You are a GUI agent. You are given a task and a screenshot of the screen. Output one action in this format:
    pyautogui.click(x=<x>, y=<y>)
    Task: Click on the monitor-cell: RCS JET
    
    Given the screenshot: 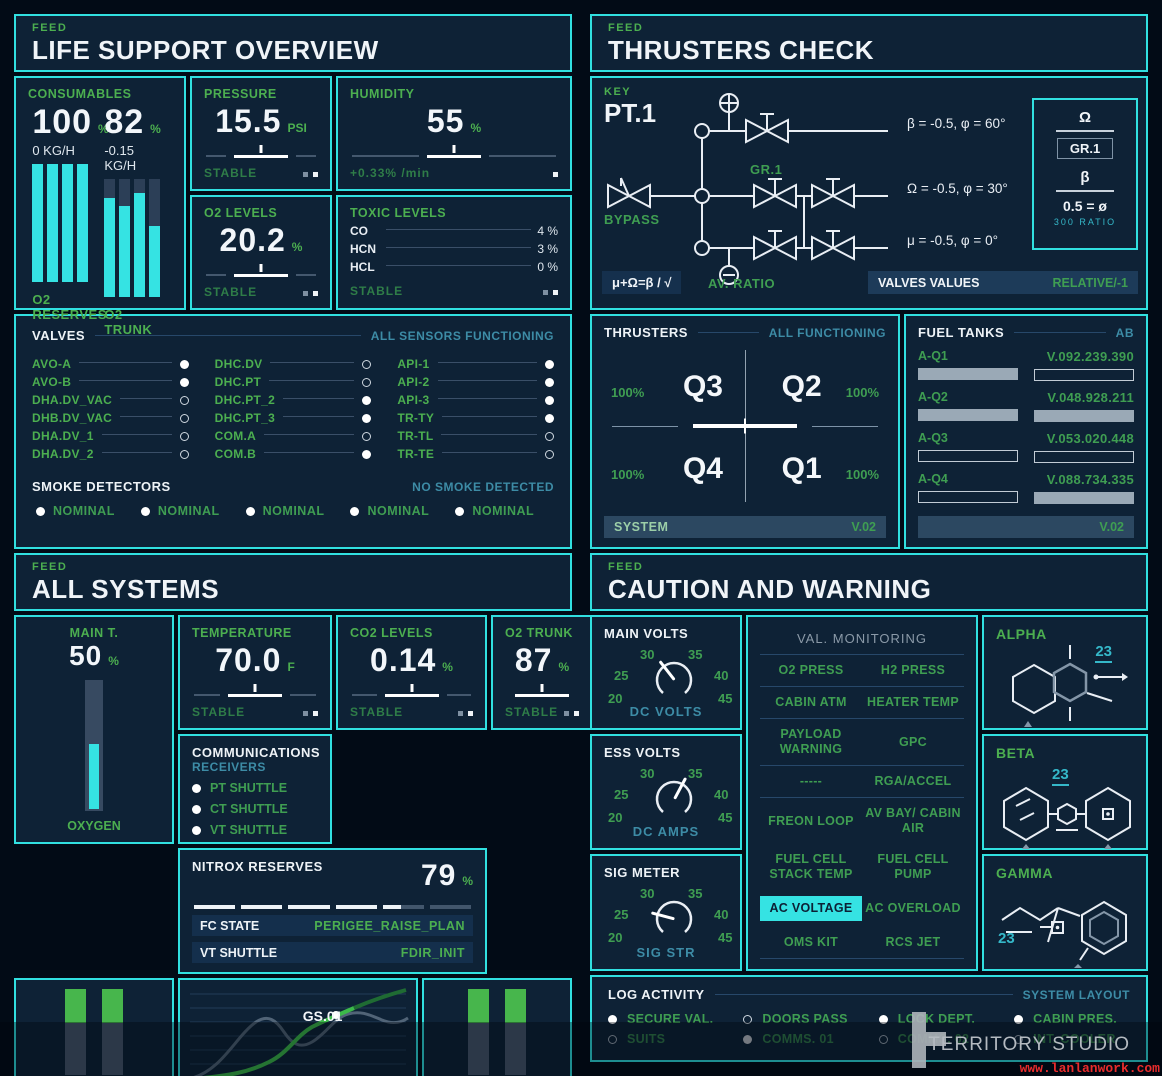 What is the action you would take?
    pyautogui.click(x=913, y=942)
    